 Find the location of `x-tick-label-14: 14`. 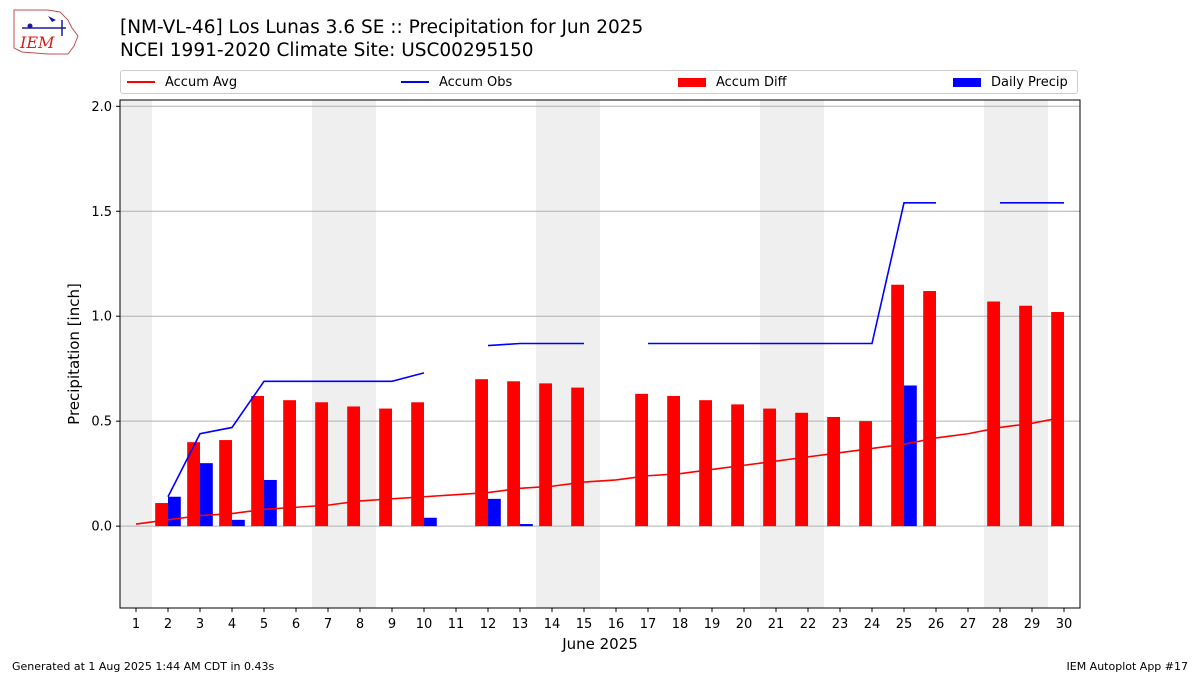

x-tick-label-14: 14 is located at coordinates (552, 624).